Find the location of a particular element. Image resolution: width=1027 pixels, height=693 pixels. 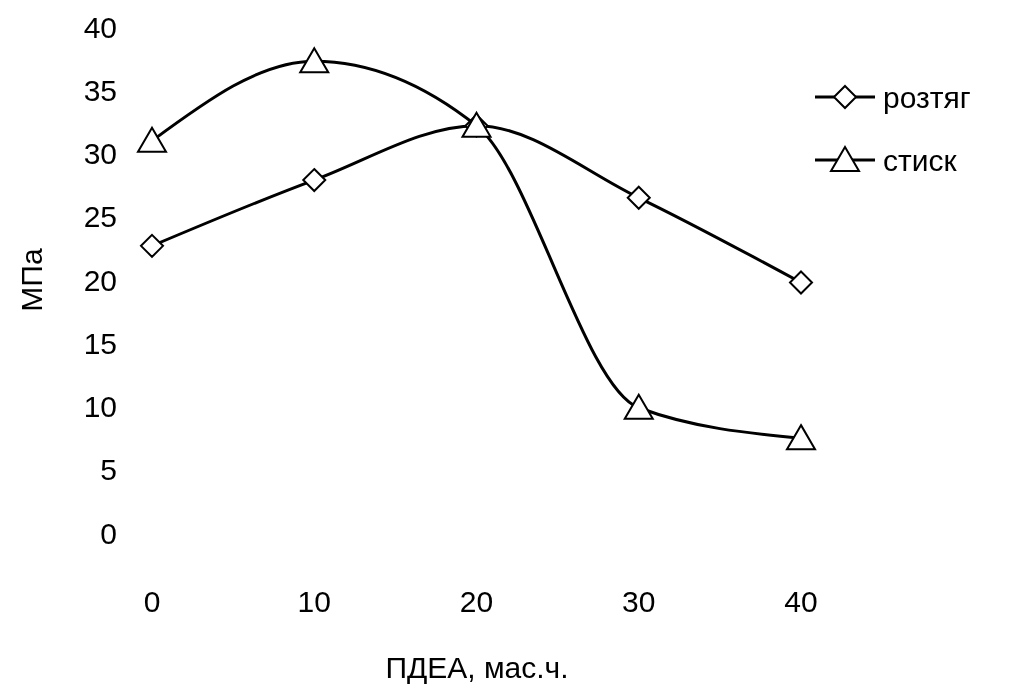

y-tick-label: 15 is located at coordinates (100, 343).